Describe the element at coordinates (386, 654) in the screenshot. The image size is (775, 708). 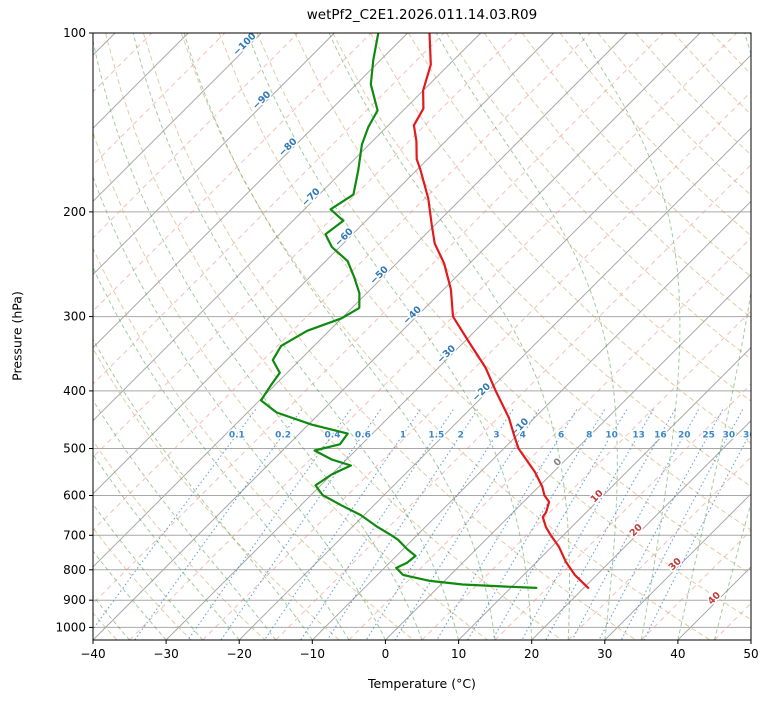
I see `x-tick-label: 0` at that location.